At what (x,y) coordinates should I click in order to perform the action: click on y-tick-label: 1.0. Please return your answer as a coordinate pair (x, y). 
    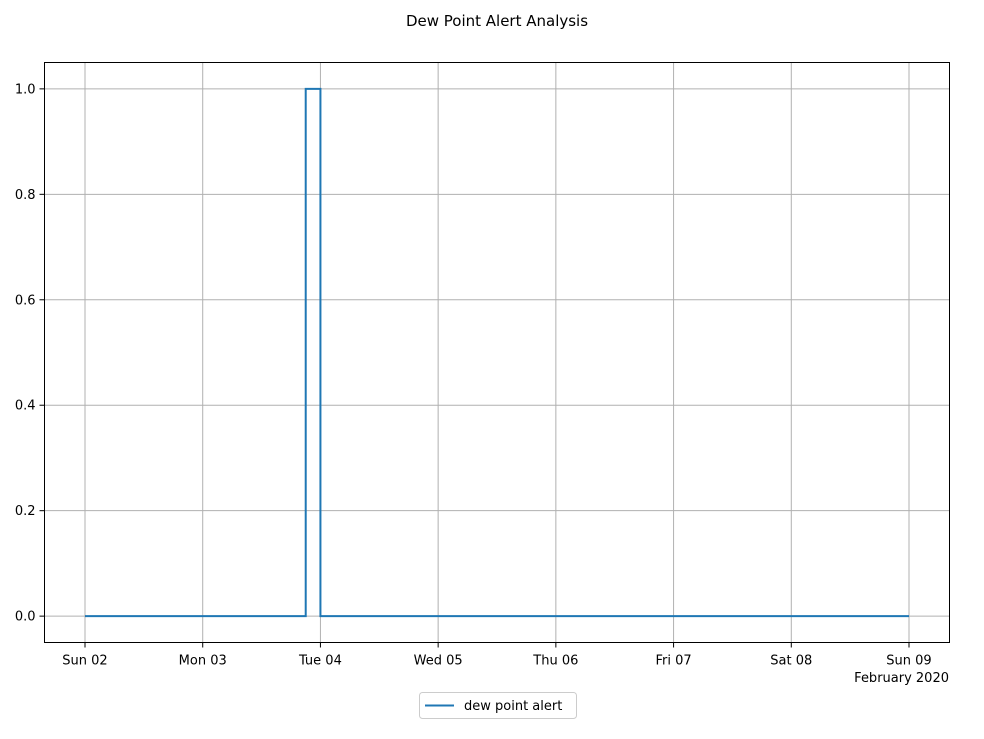
    Looking at the image, I should click on (25, 89).